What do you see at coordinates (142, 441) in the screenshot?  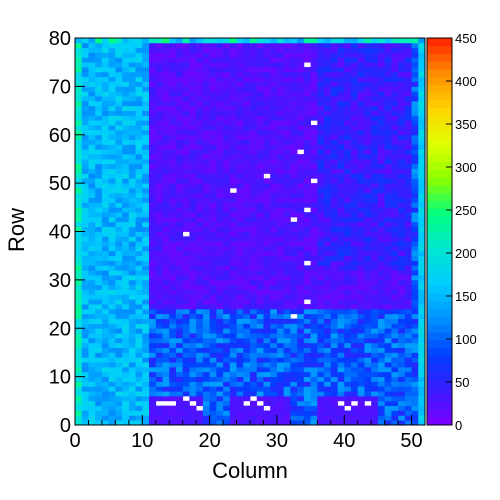 I see `x-tick-label: 10` at bounding box center [142, 441].